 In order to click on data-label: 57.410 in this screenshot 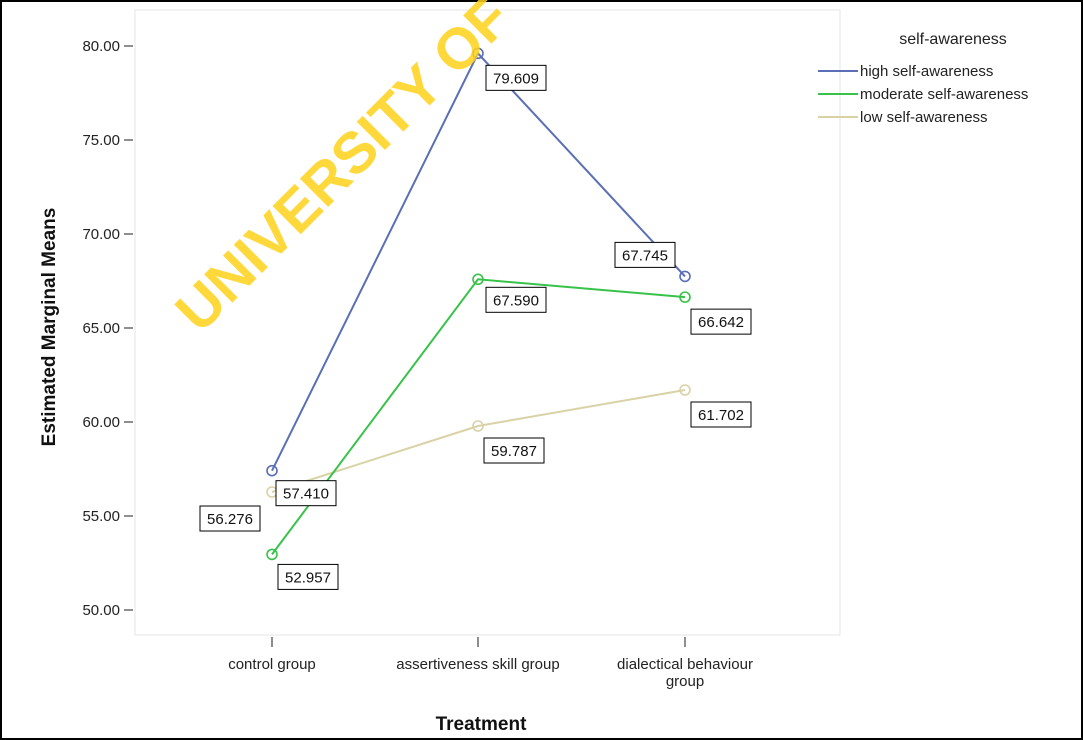, I will do `click(306, 494)`.